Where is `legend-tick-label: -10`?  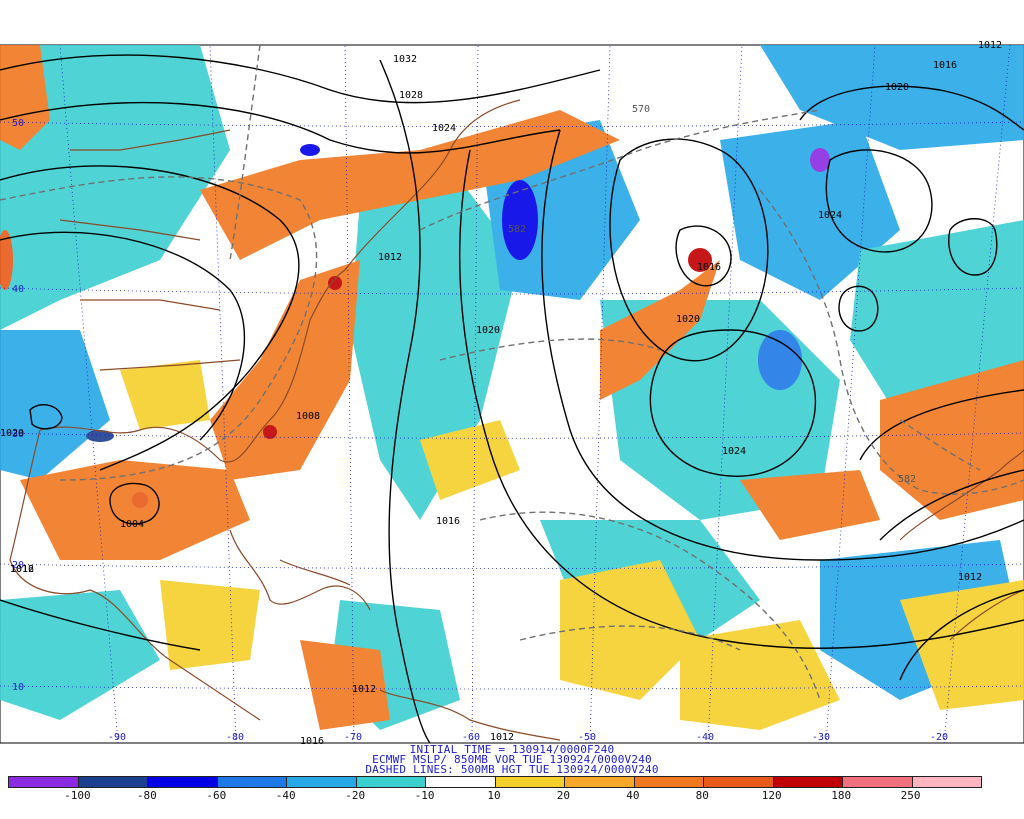 legend-tick-label: -10 is located at coordinates (424, 795).